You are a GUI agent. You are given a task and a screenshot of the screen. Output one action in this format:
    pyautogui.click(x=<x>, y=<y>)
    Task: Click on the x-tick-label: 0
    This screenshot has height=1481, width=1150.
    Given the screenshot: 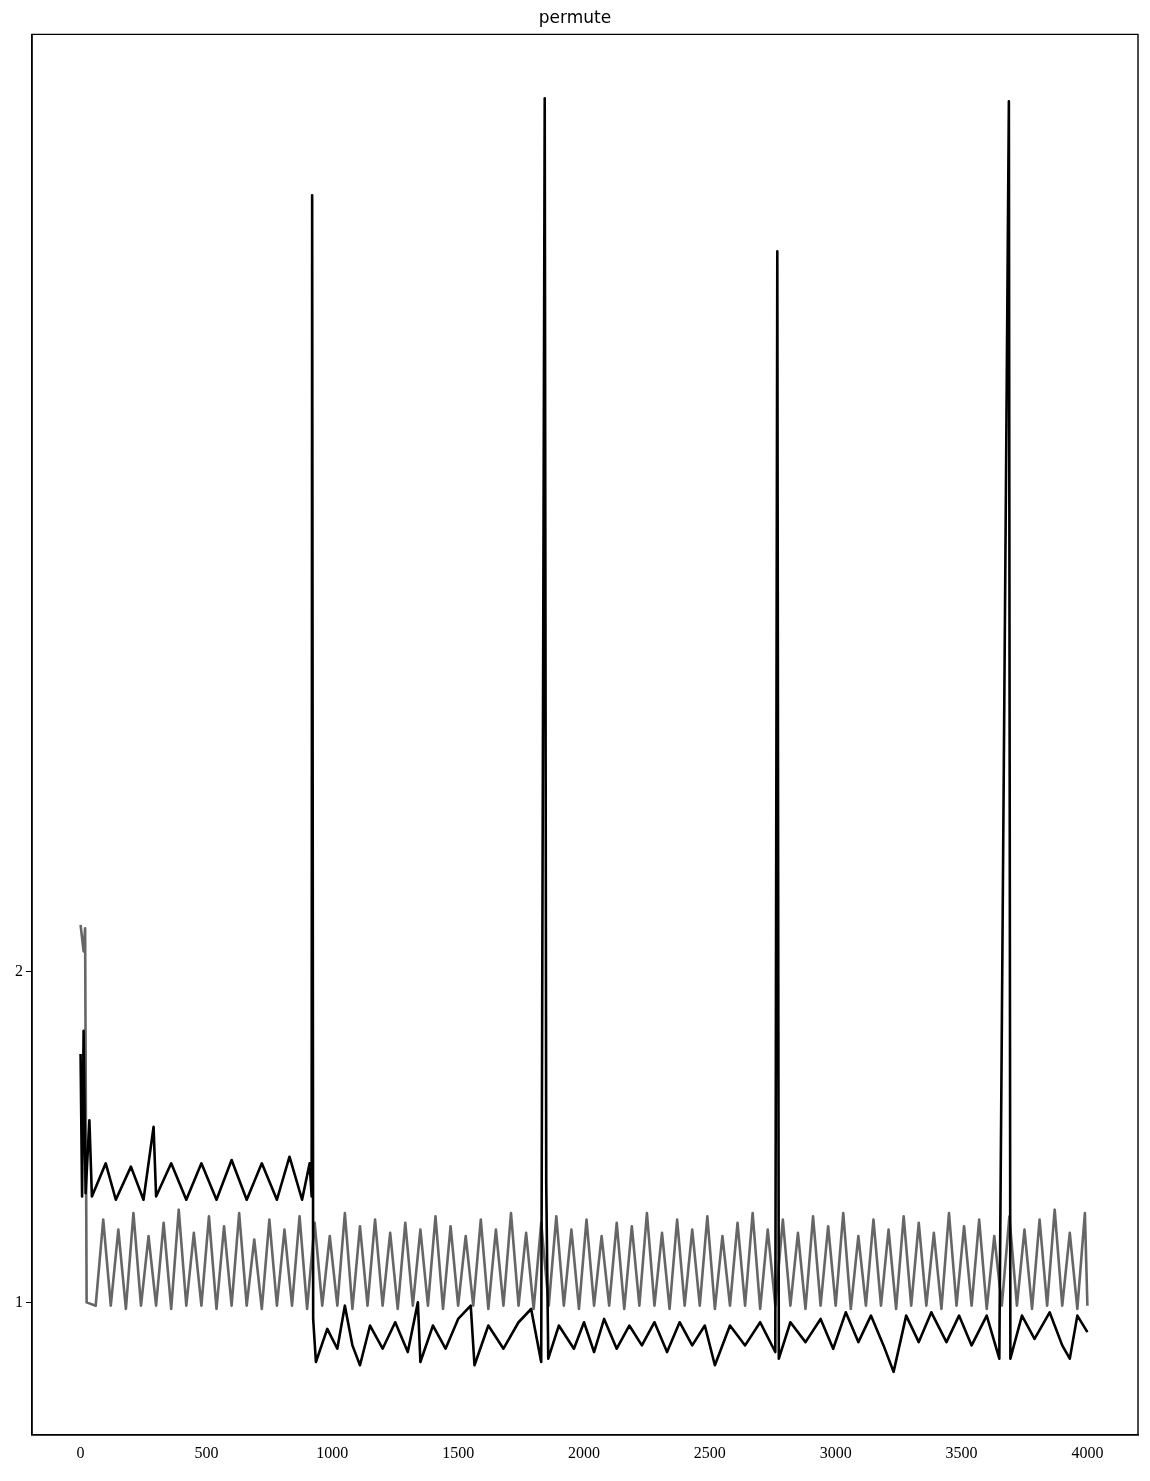 What is the action you would take?
    pyautogui.click(x=80, y=1452)
    